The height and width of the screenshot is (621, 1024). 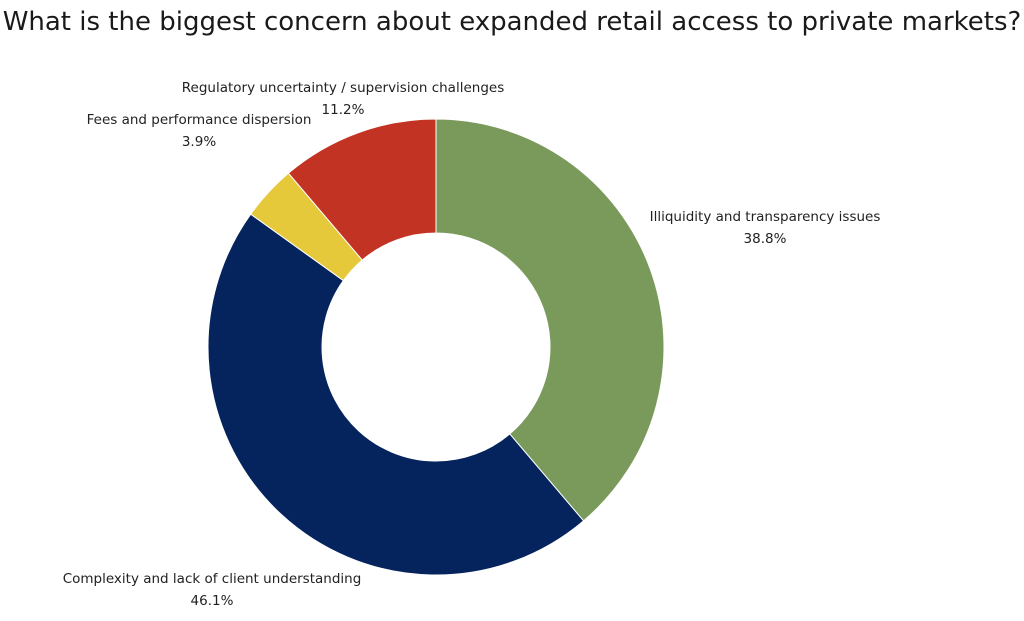 What do you see at coordinates (199, 142) in the screenshot?
I see `slice-value-label-3: 3.9%` at bounding box center [199, 142].